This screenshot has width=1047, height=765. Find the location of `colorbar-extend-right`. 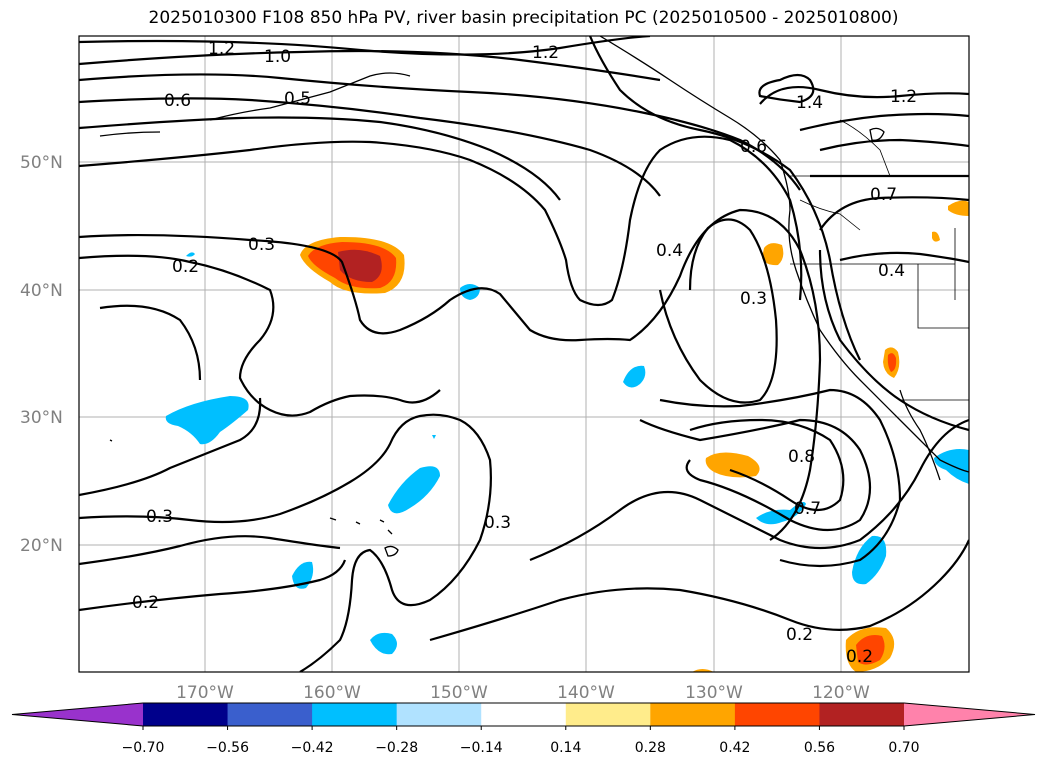

colorbar-extend-right is located at coordinates (969, 714).